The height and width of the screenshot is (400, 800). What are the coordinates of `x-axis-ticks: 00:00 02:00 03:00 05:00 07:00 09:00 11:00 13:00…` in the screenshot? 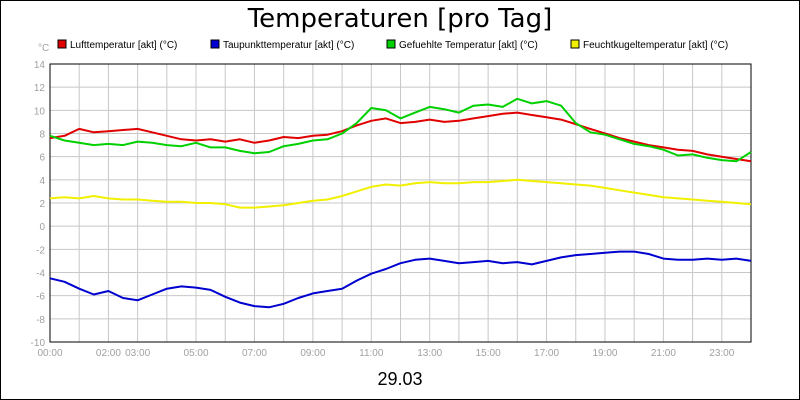 It's located at (385, 353).